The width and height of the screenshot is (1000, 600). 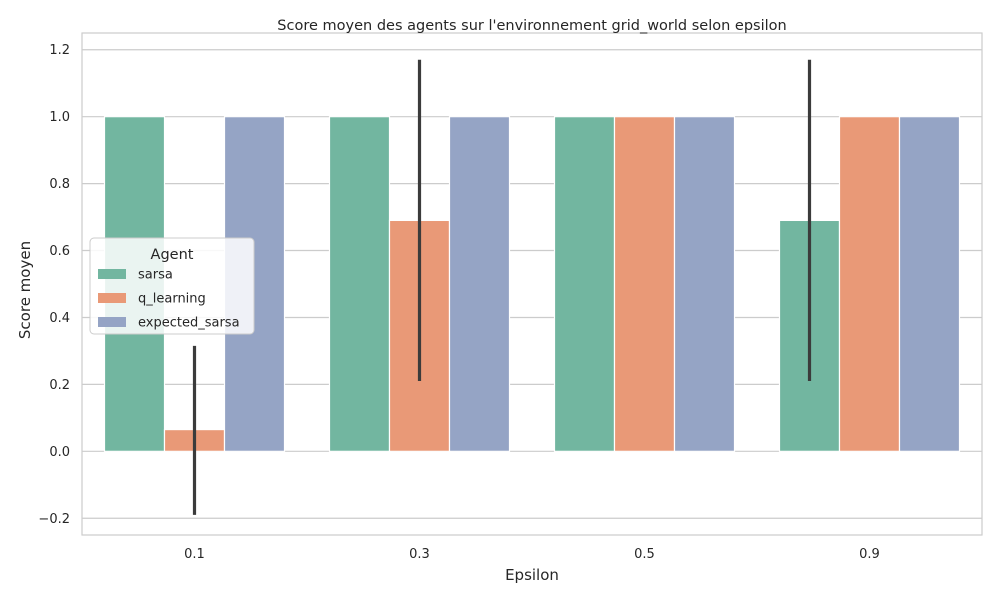 I want to click on legend-label-sarsa: sarsa, so click(x=155, y=275).